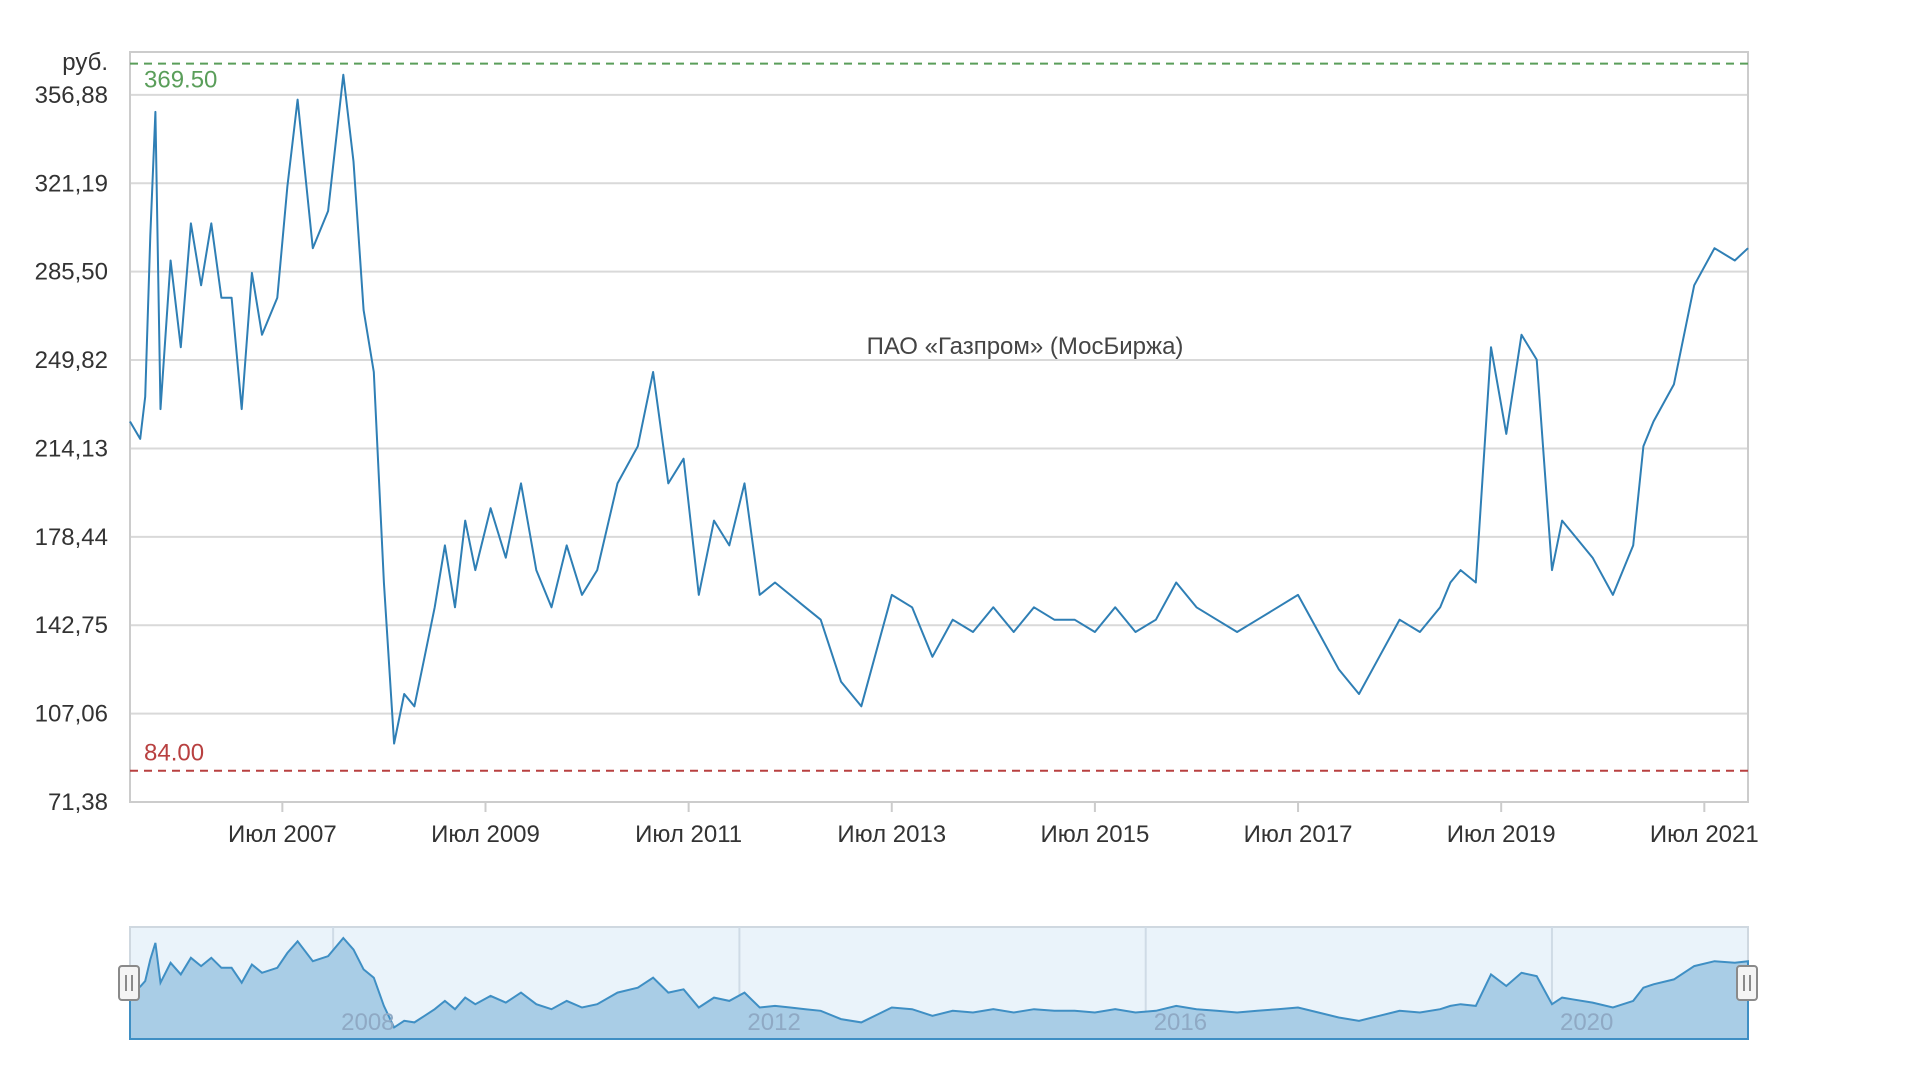  Describe the element at coordinates (71, 360) in the screenshot. I see `y-tick-label: 249,82` at that location.